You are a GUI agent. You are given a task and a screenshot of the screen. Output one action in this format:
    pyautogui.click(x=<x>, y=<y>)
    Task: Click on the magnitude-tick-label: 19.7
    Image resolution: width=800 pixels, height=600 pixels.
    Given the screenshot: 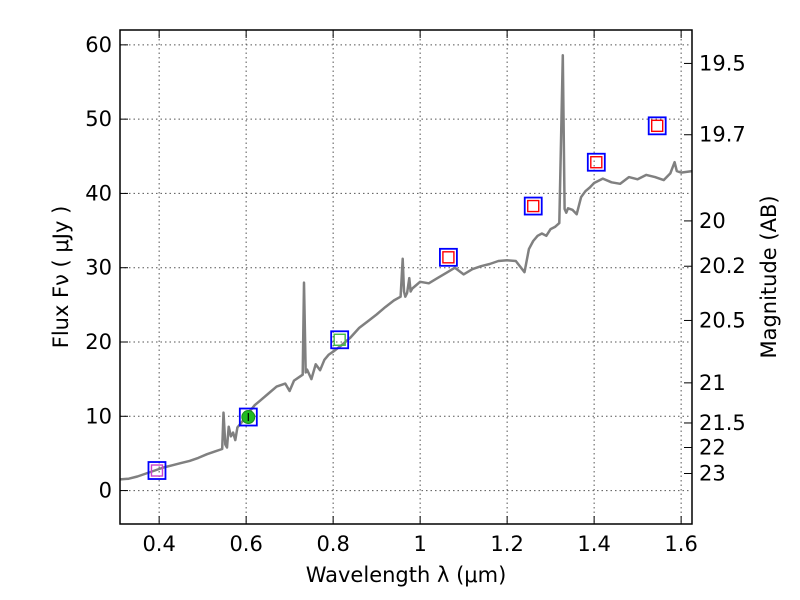 What is the action you would take?
    pyautogui.click(x=722, y=135)
    